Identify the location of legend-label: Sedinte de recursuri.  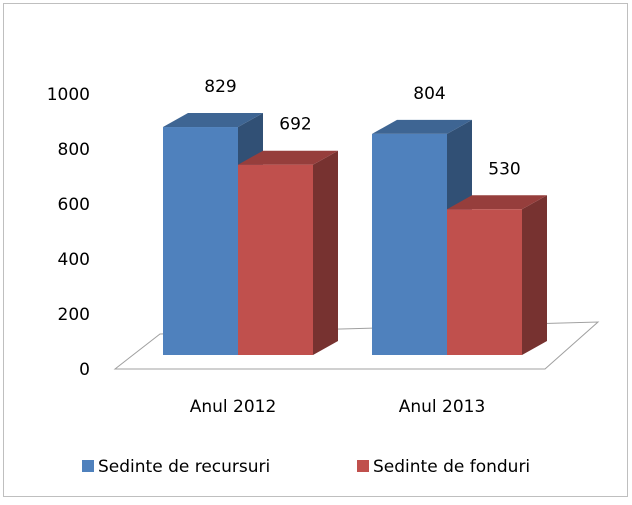
(184, 467).